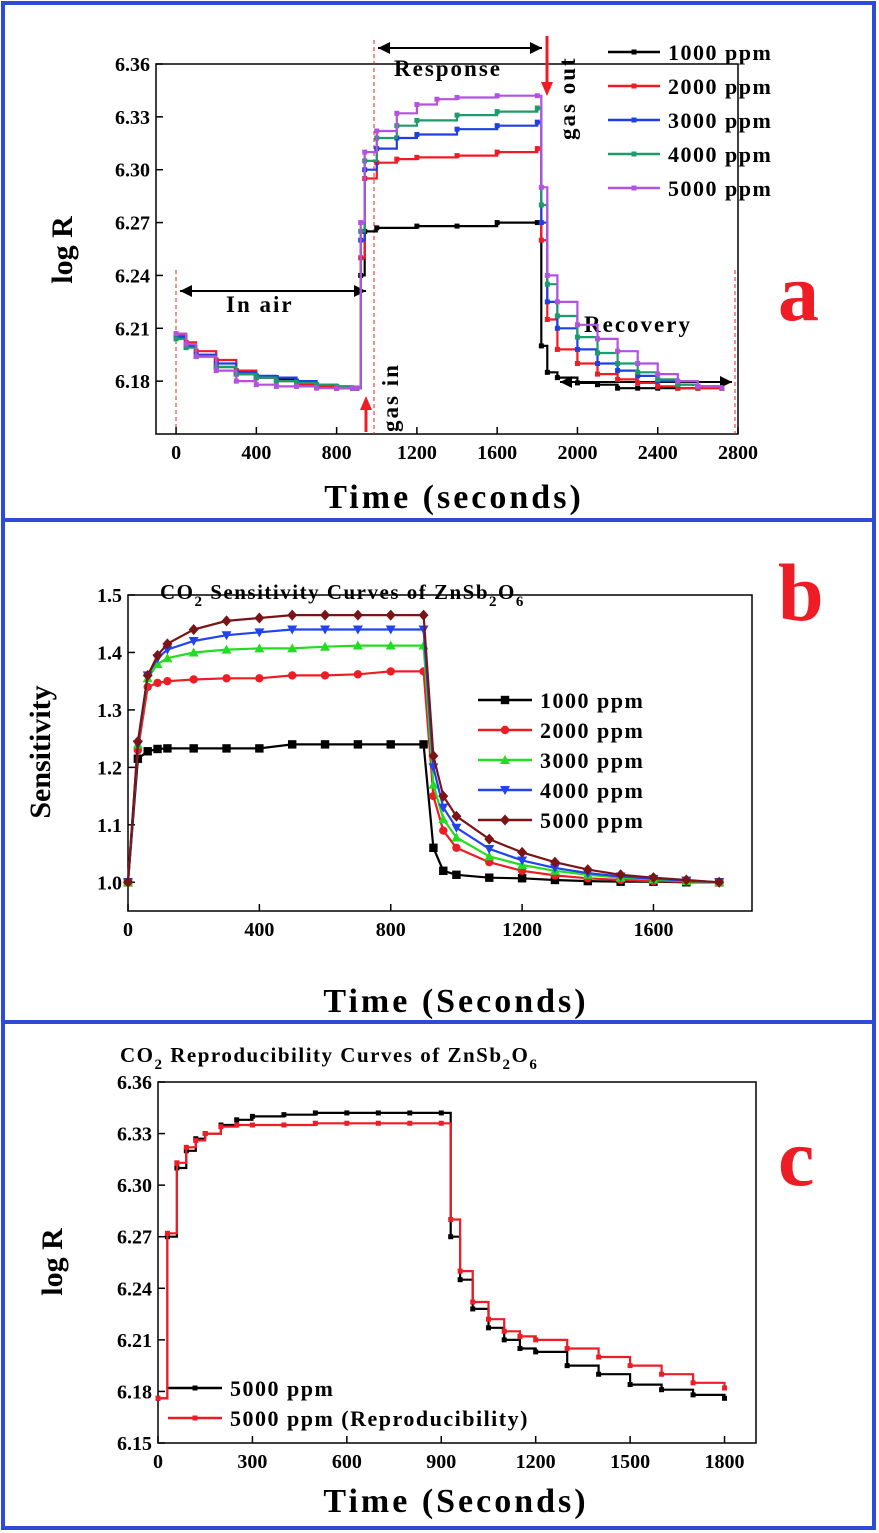  Describe the element at coordinates (522, 930) in the screenshot. I see `panel-b-xtick-label: 1200` at that location.